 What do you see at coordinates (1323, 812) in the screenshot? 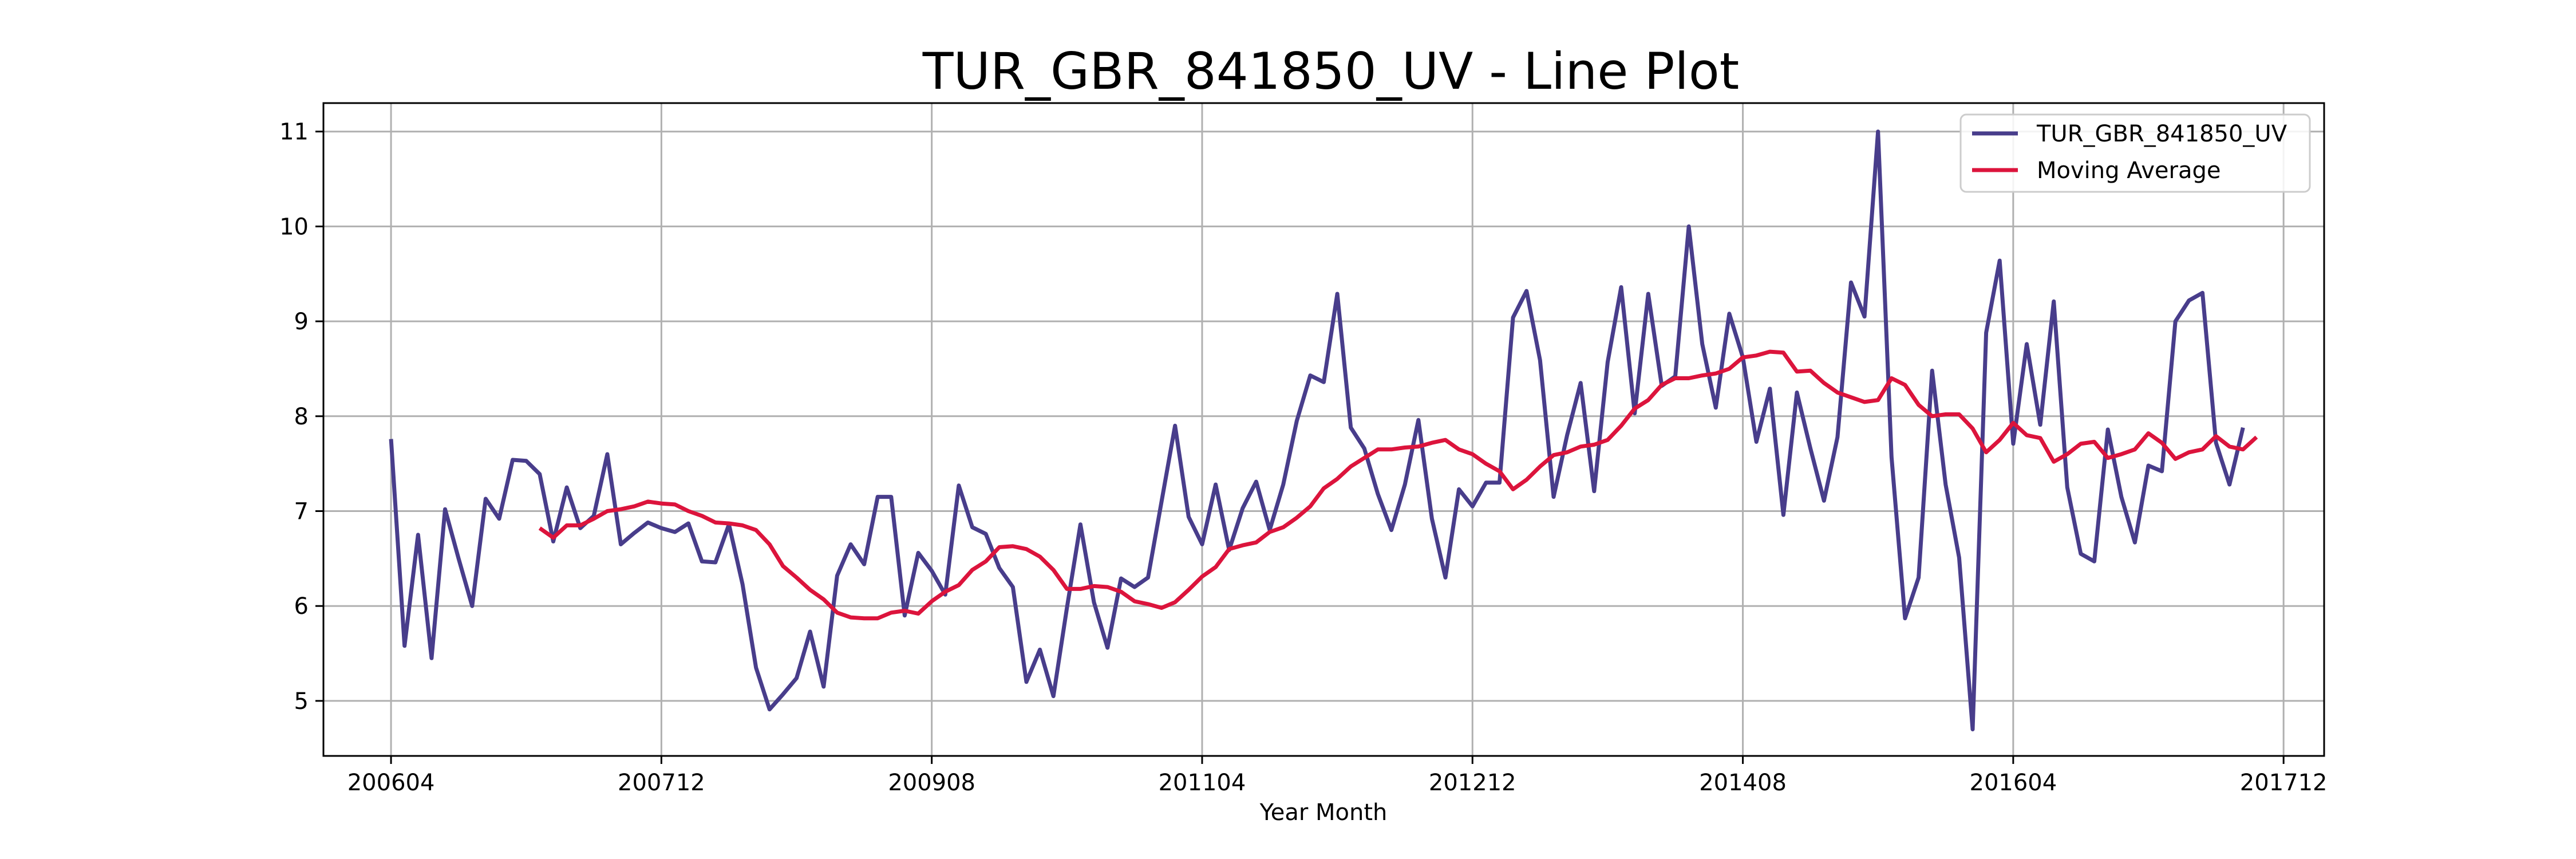
I see `x-axis-label: Year Month` at bounding box center [1323, 812].